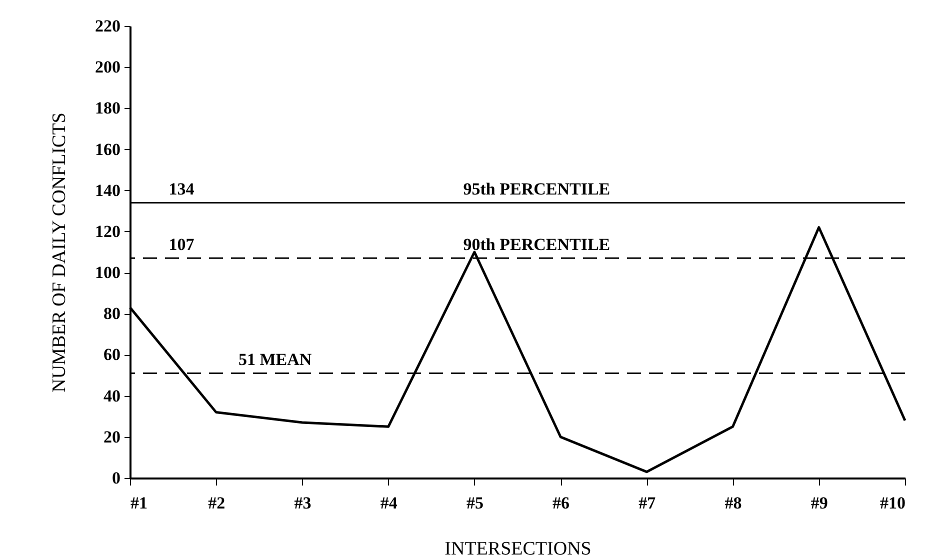  I want to click on x-tick-label: #5, so click(475, 503).